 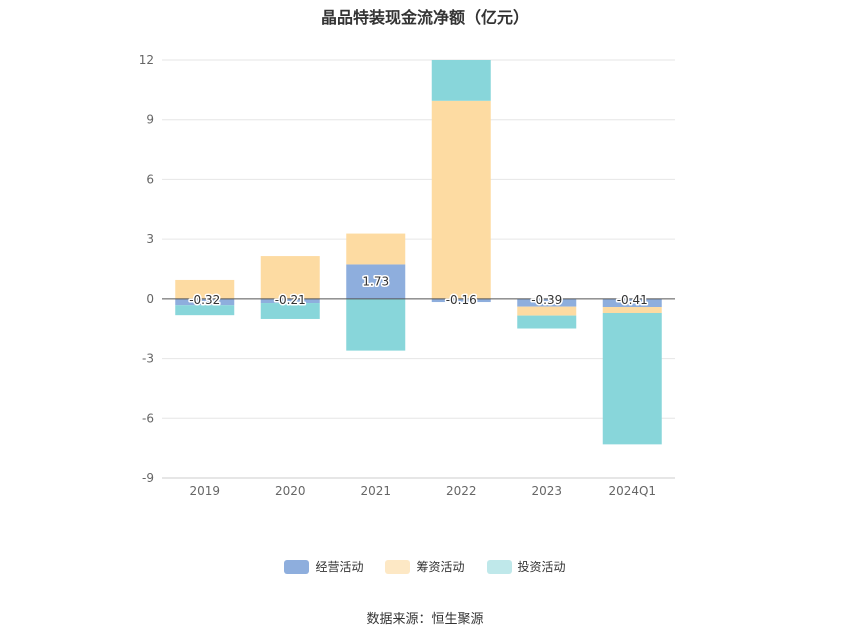 I want to click on y-tick-label: -6, so click(x=148, y=418).